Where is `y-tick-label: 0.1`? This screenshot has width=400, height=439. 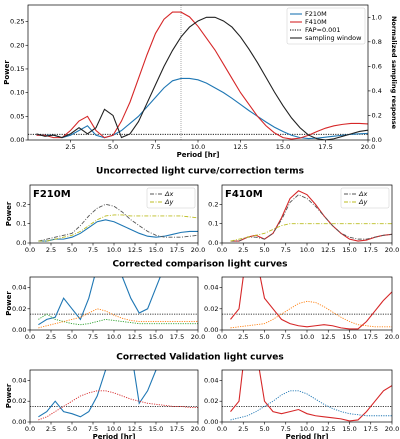 y-tick-label: 0.1 is located at coordinates (213, 224).